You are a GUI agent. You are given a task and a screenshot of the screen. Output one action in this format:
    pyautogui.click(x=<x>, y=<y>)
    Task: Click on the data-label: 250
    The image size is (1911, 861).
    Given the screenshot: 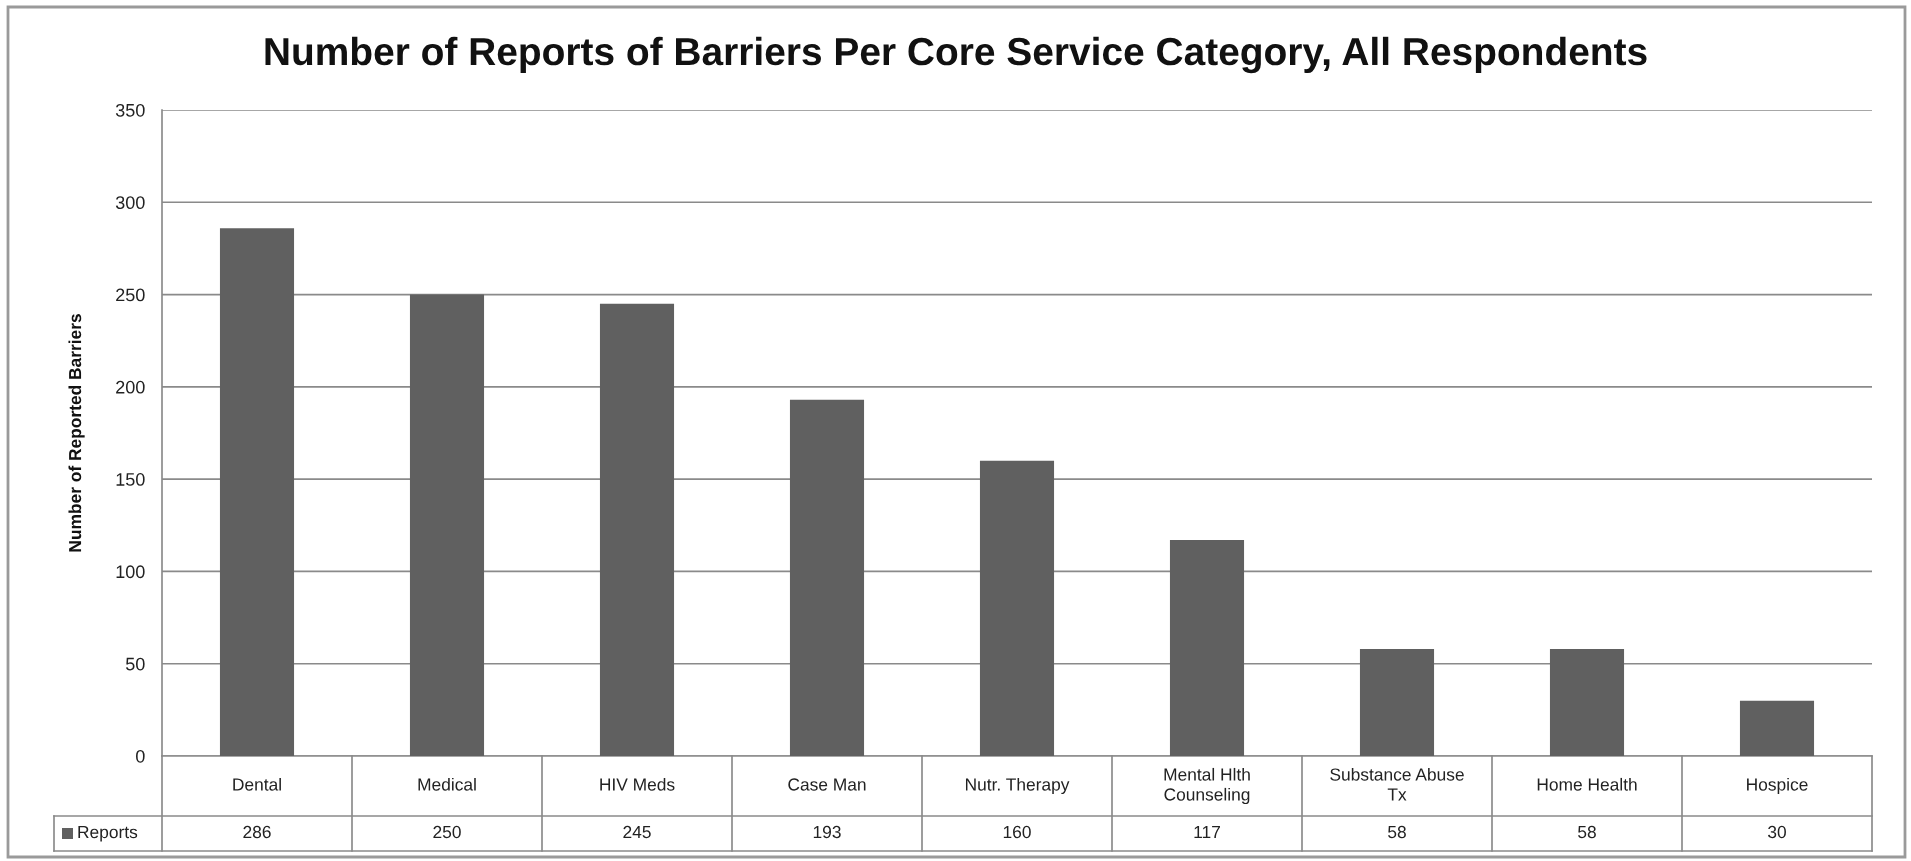 What is the action you would take?
    pyautogui.click(x=447, y=832)
    